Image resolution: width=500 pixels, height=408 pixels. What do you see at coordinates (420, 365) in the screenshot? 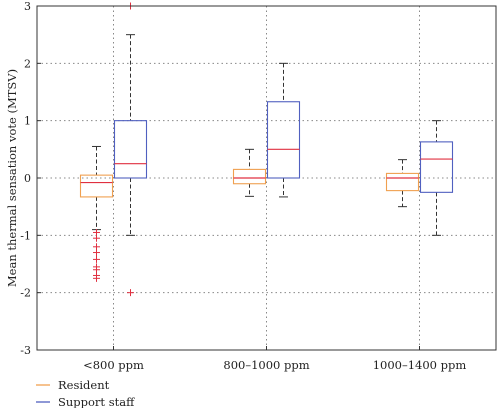
I see `x-category-label: 1000–1400 ppm` at bounding box center [420, 365].